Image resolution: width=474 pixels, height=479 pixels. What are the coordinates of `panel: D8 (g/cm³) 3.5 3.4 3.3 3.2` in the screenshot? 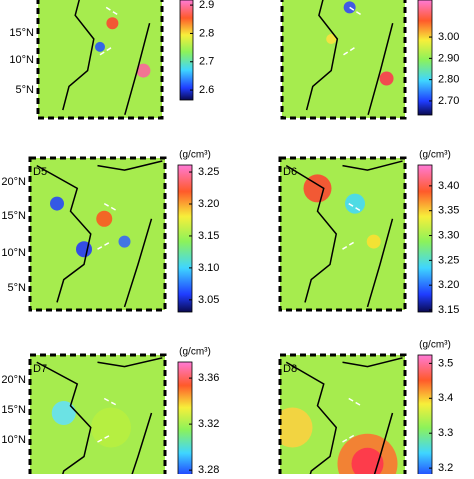 It's located at (365, 409).